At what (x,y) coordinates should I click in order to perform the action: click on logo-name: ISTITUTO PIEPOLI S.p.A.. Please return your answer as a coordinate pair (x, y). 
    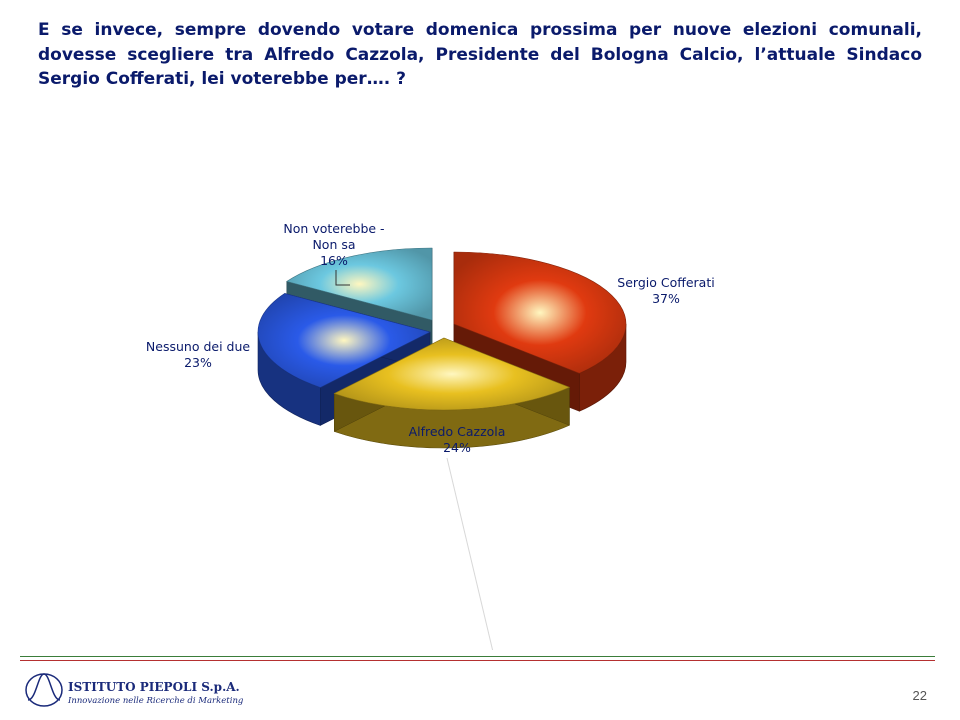
    Looking at the image, I should click on (154, 687).